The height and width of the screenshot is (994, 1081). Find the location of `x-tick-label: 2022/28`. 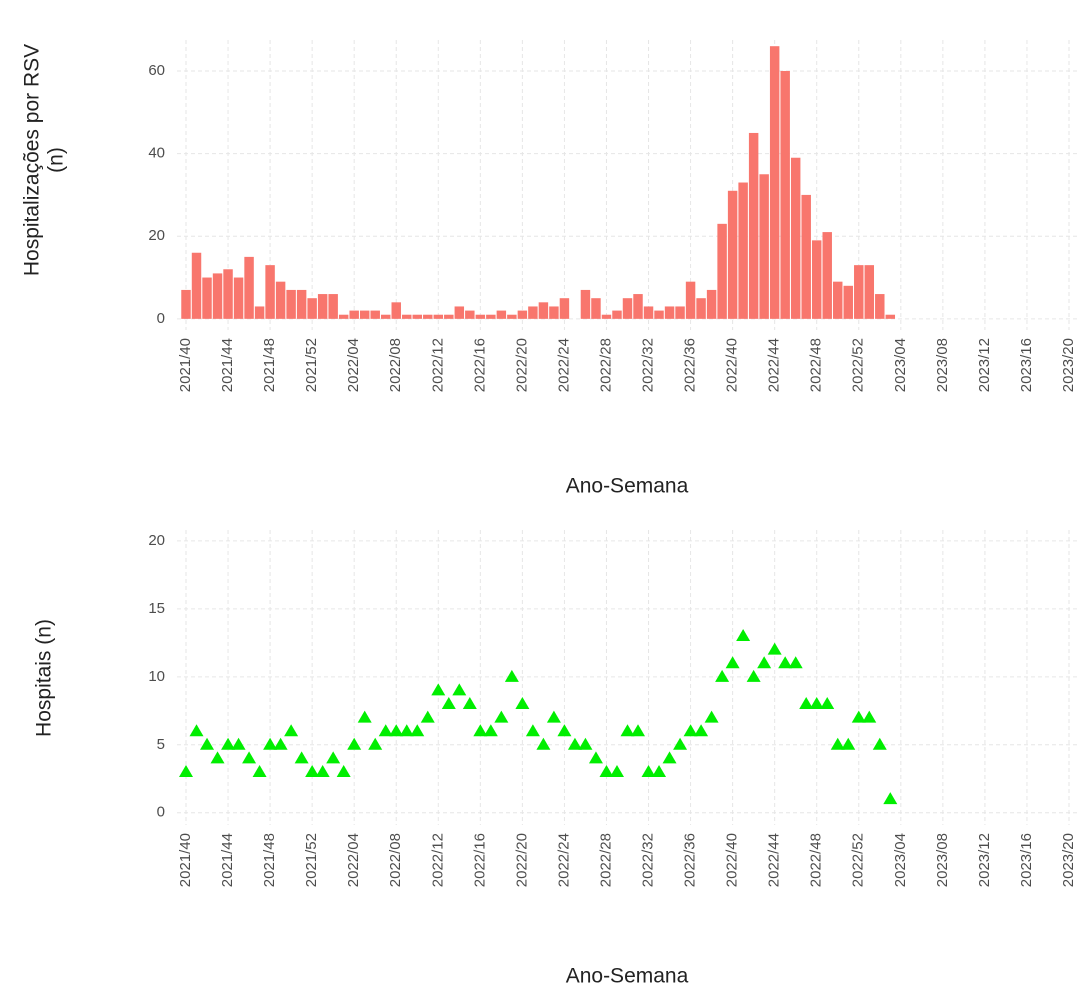

x-tick-label: 2022/28 is located at coordinates (605, 365).